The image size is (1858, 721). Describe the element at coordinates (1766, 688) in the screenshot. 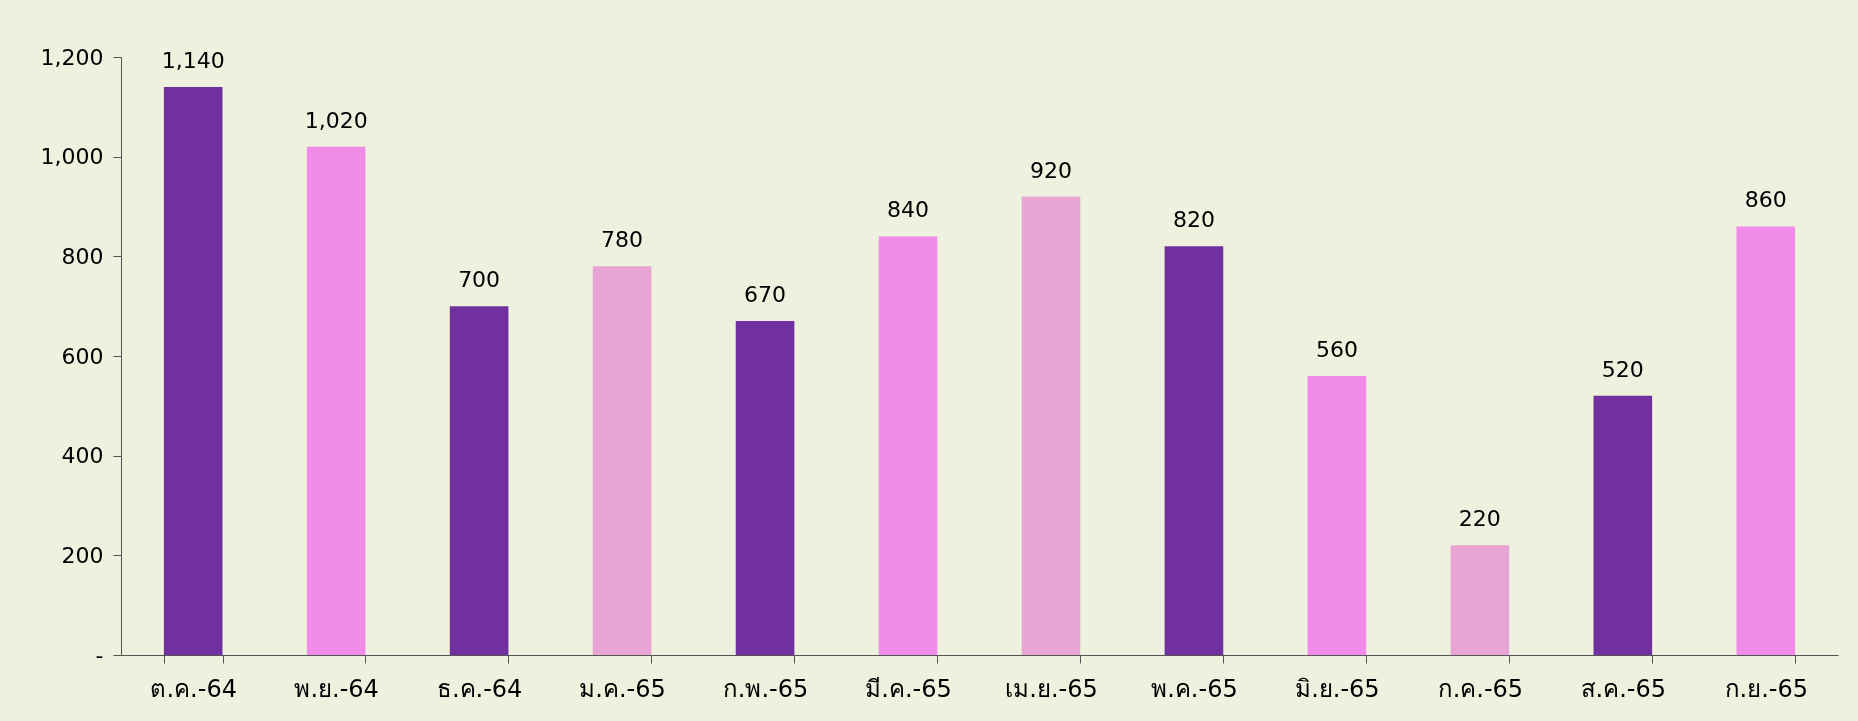

I see `x-tick-label: ก.ย.-65` at that location.